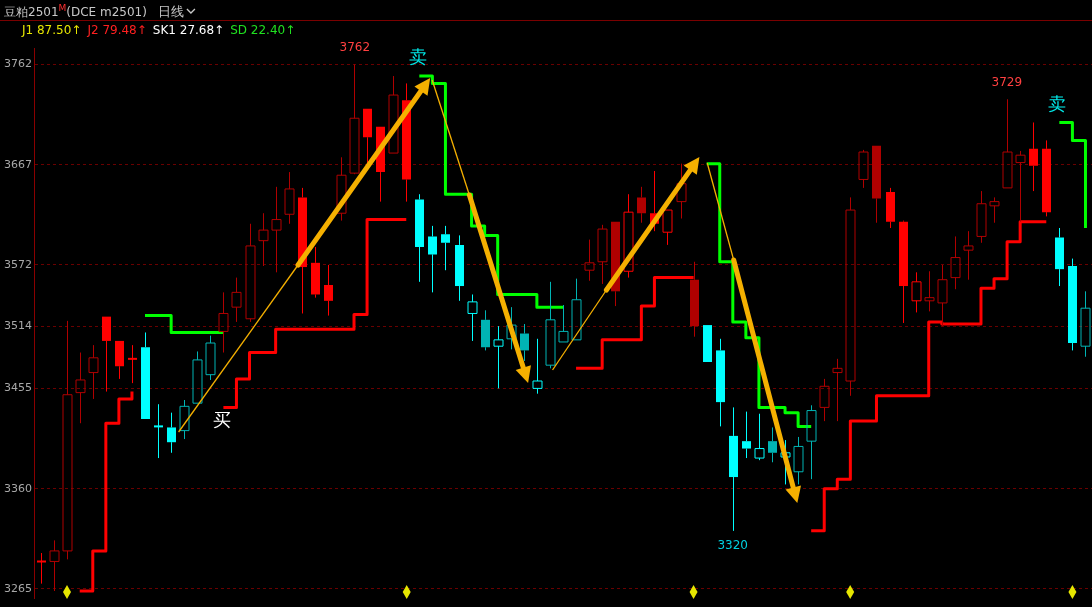  Describe the element at coordinates (18, 488) in the screenshot. I see `y-tick-label: 3360` at that location.